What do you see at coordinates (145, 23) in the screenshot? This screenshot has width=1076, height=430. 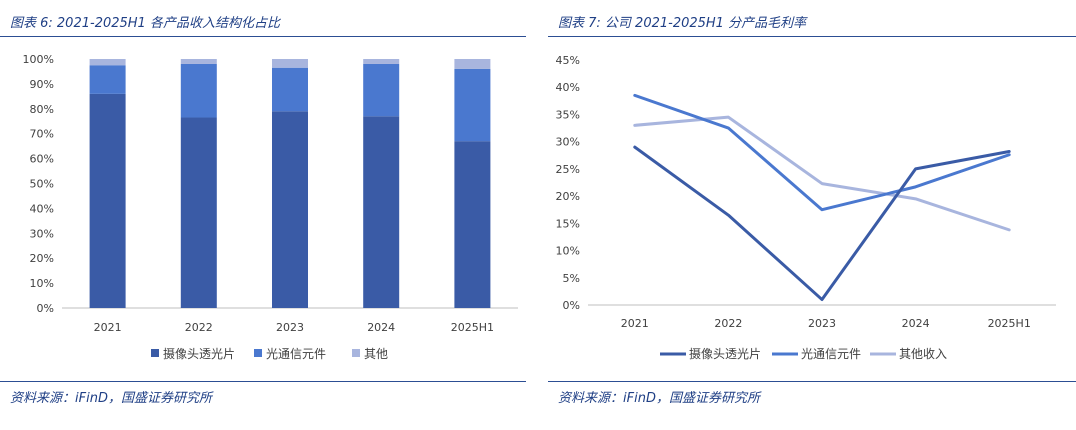 I see `left-figure-title: 图表 6: 2021-2025H1 各产品收入结构化占比` at bounding box center [145, 23].